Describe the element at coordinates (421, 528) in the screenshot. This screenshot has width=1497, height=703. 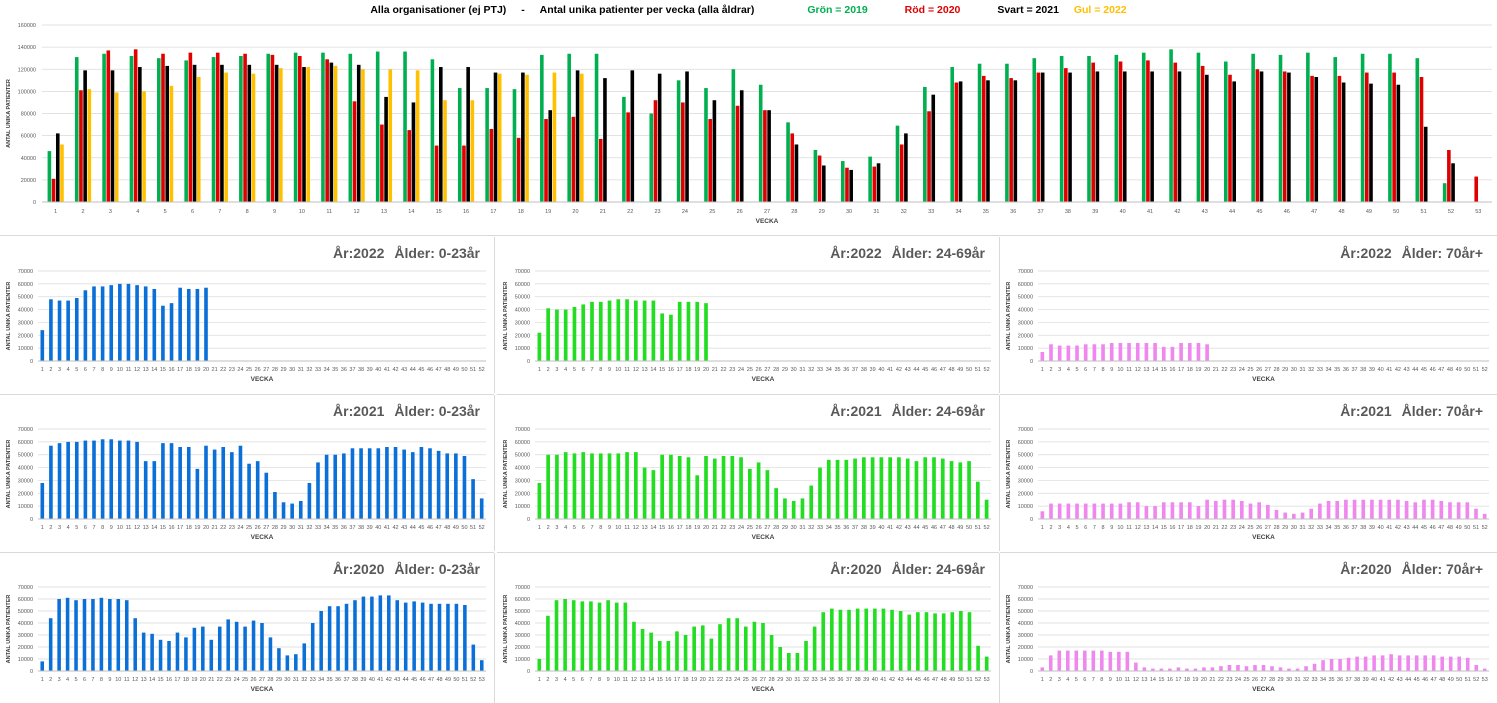
I see `x-tick-label: 45` at that location.